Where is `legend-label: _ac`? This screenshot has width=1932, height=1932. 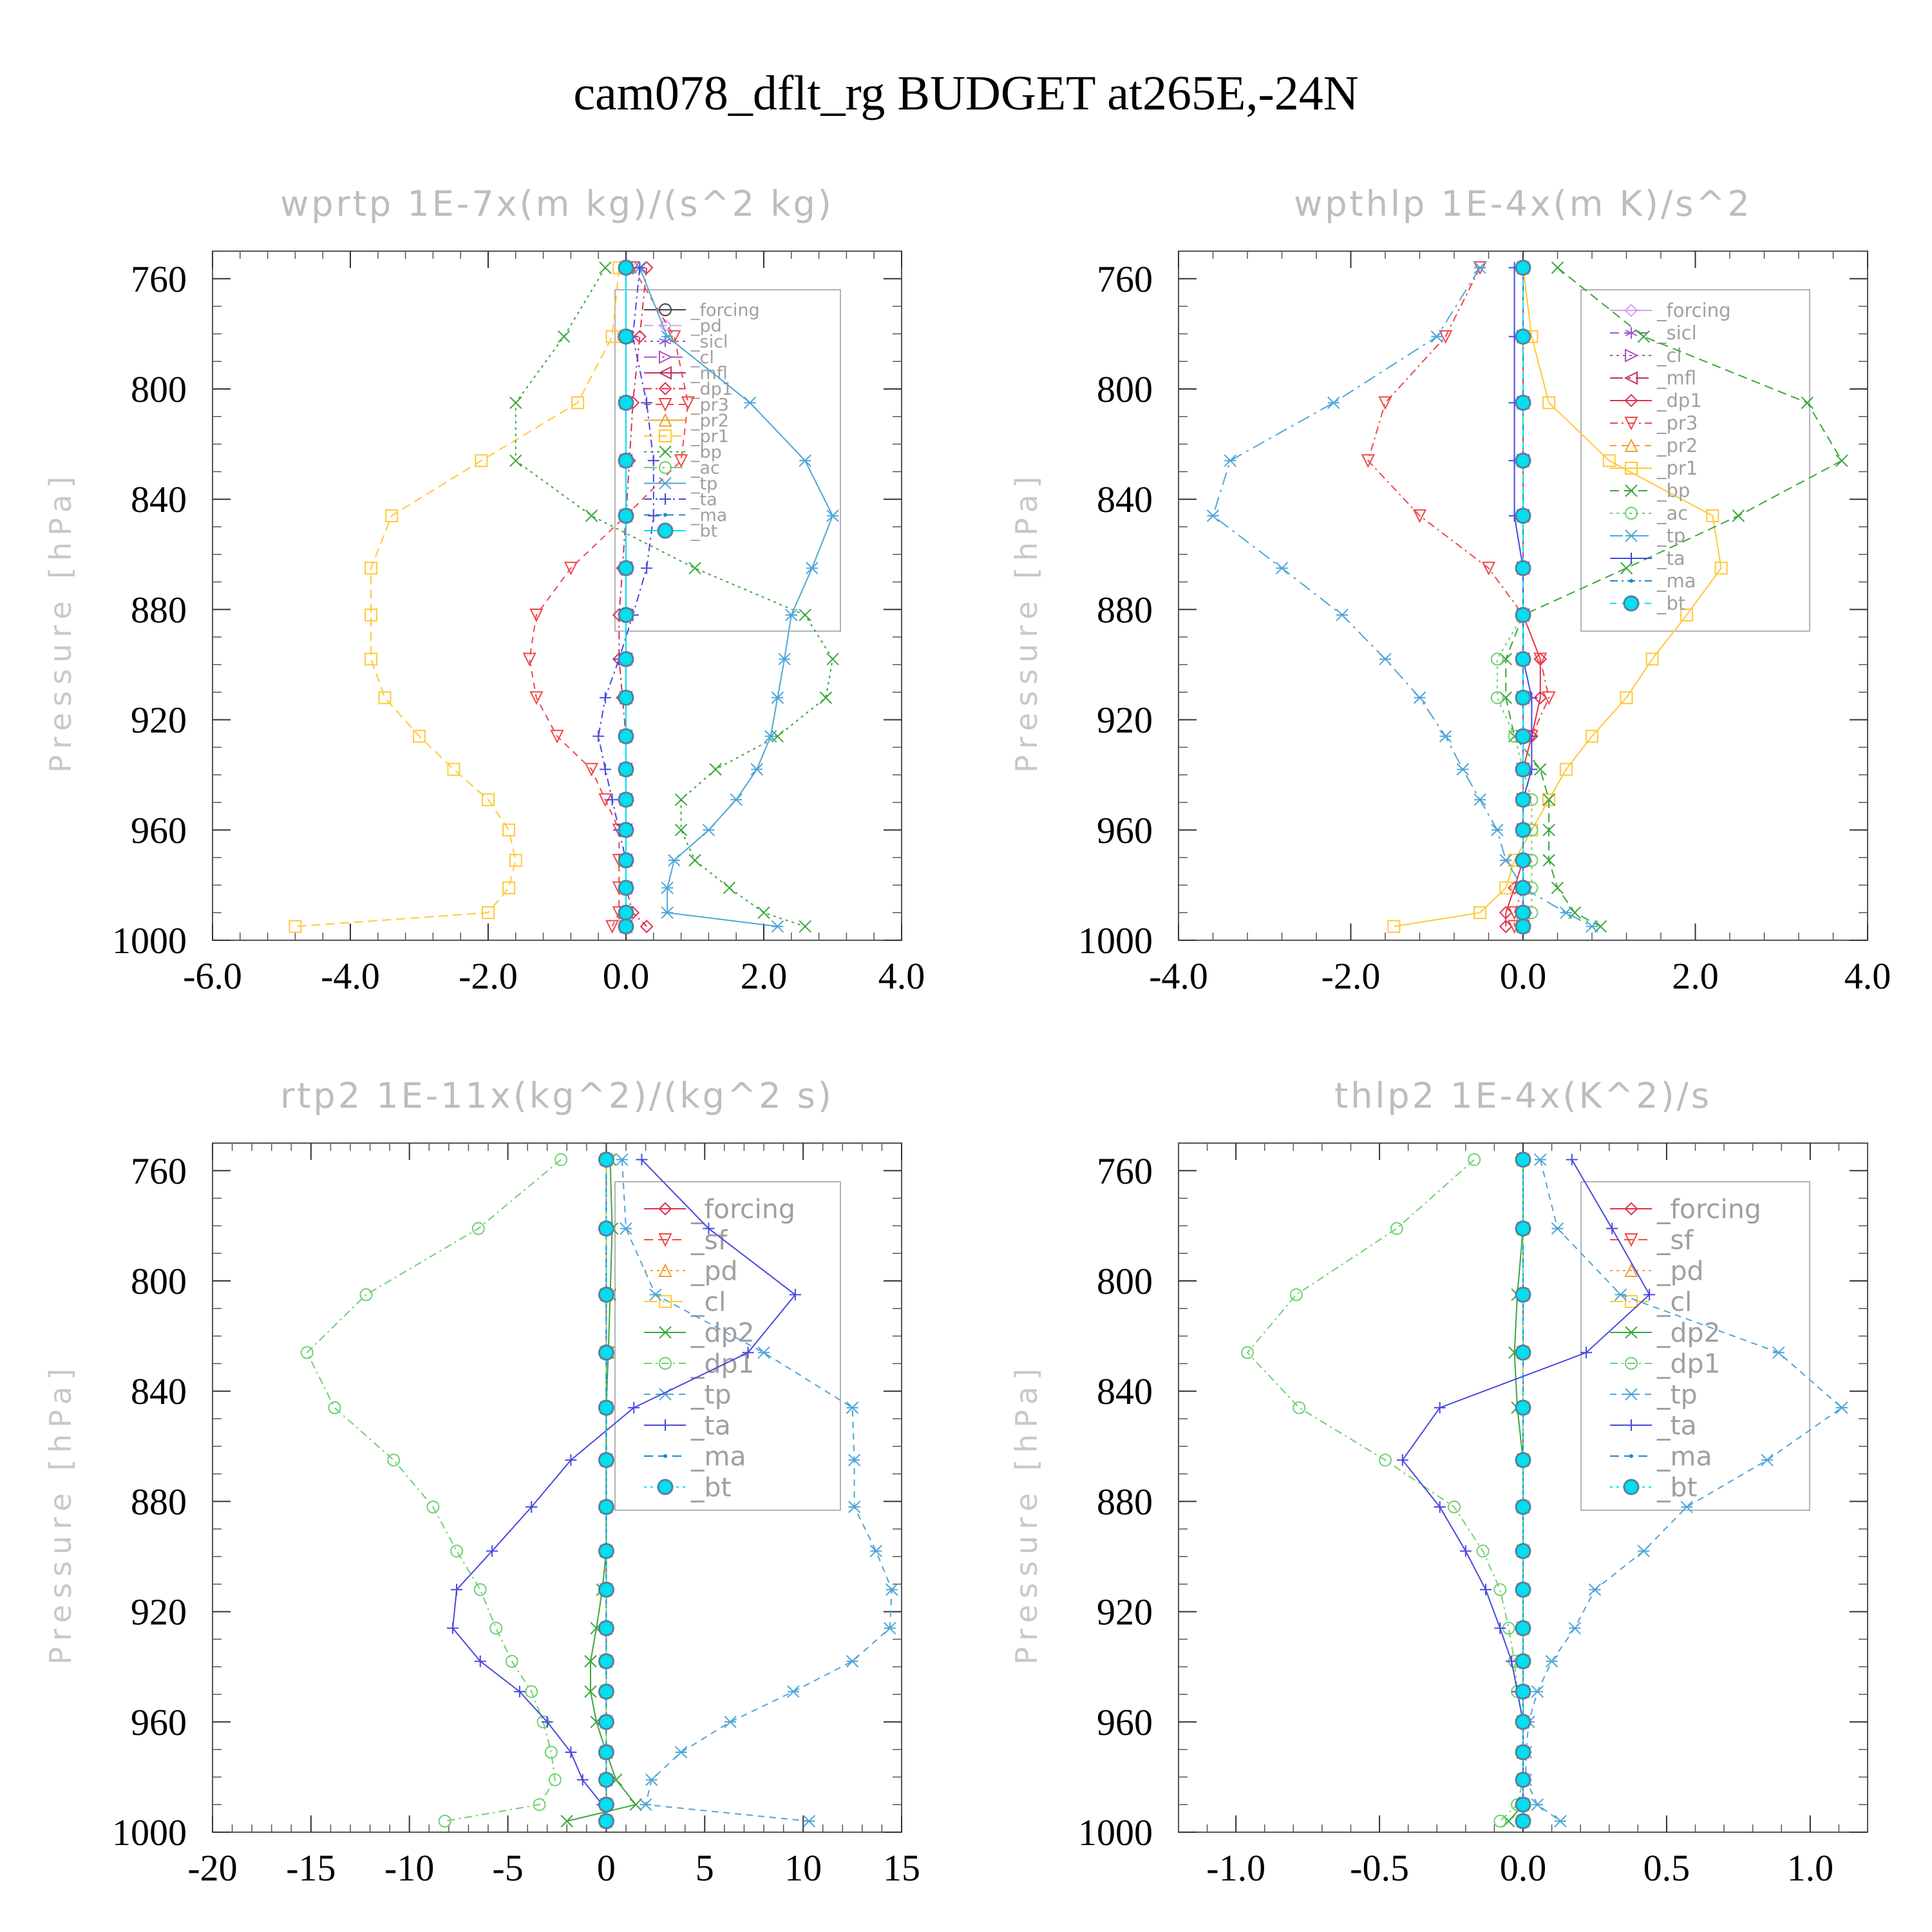
legend-label: _ac is located at coordinates (705, 468).